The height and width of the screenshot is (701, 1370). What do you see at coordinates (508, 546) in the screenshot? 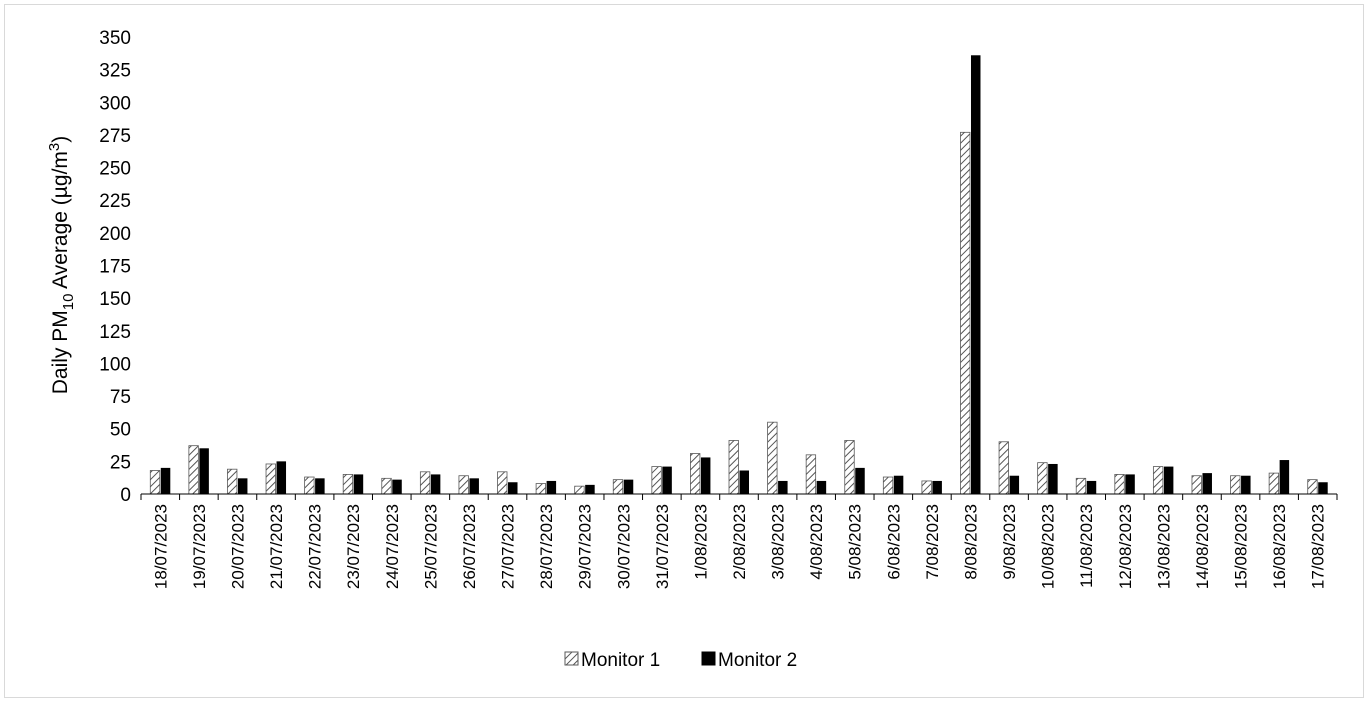
I see `x-tick-label: 27/07/2023` at bounding box center [508, 546].